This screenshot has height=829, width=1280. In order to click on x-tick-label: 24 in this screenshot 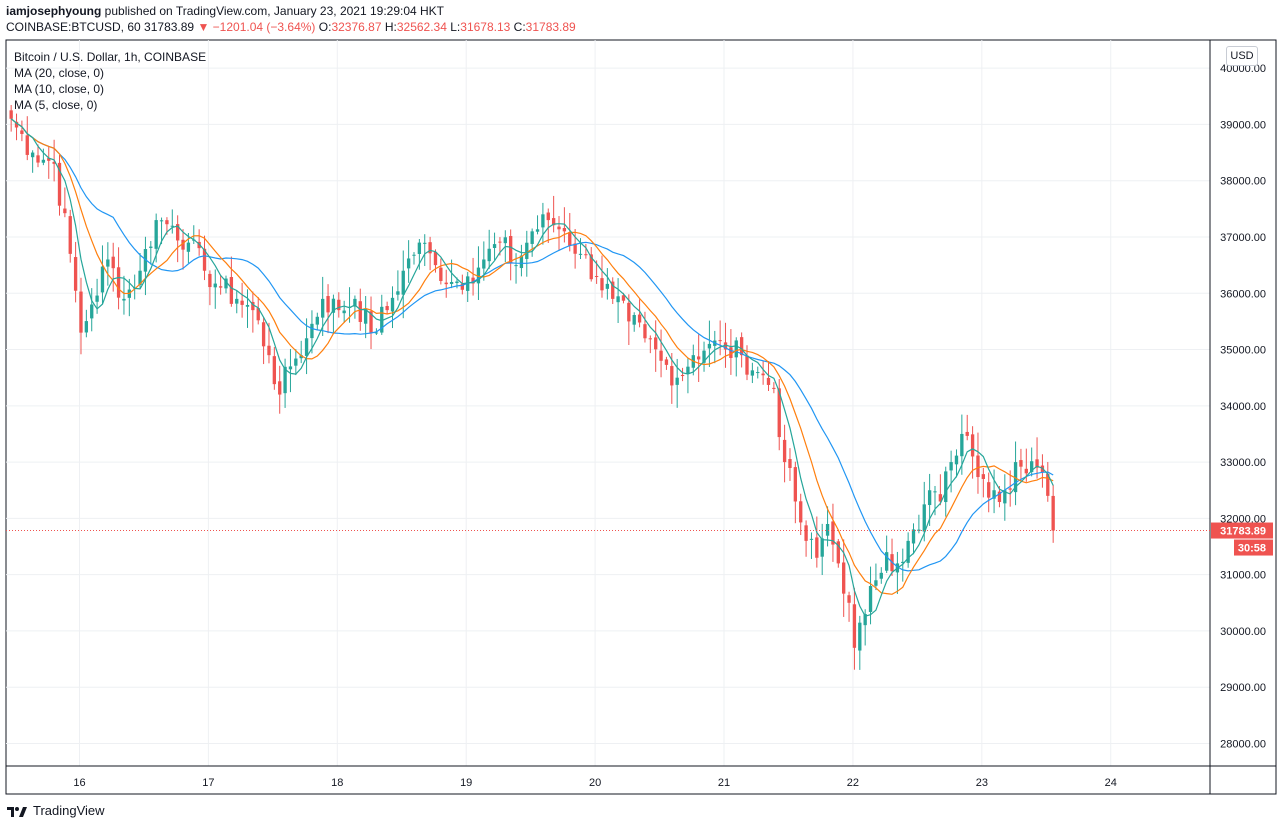, I will do `click(1111, 783)`.